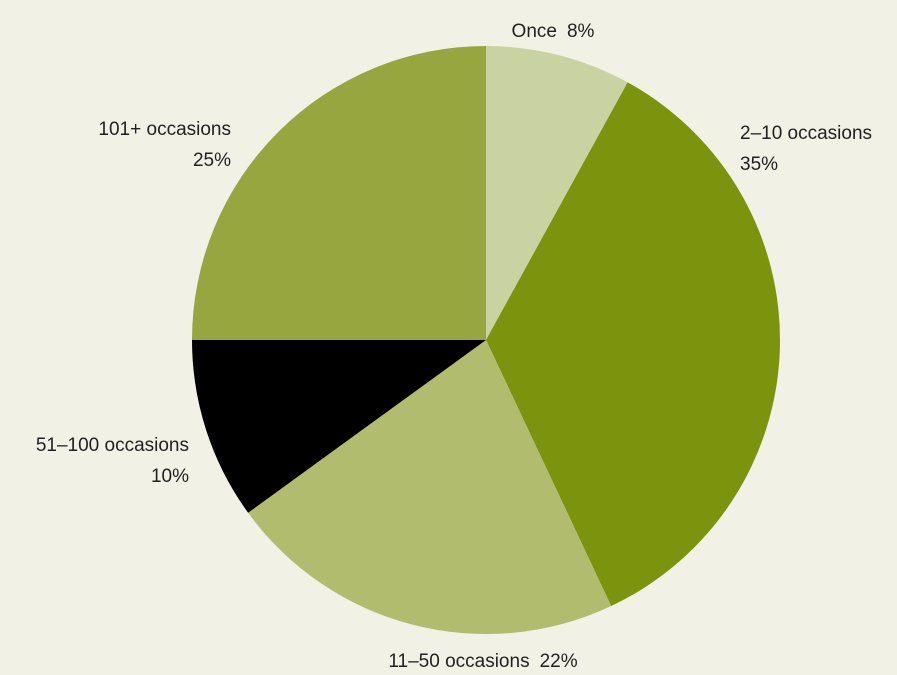 The width and height of the screenshot is (897, 675). Describe the element at coordinates (458, 661) in the screenshot. I see `category-label: 11–50 occasions` at that location.